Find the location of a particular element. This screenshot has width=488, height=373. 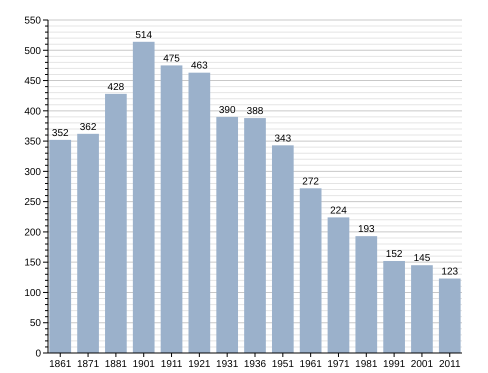

x-tick-label: 1971 is located at coordinates (338, 364).